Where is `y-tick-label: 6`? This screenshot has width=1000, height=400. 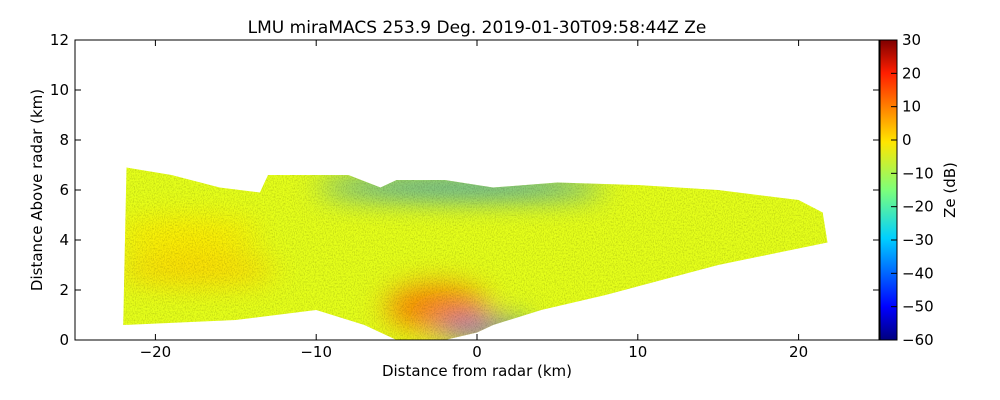 y-tick-label: 6 is located at coordinates (64, 190).